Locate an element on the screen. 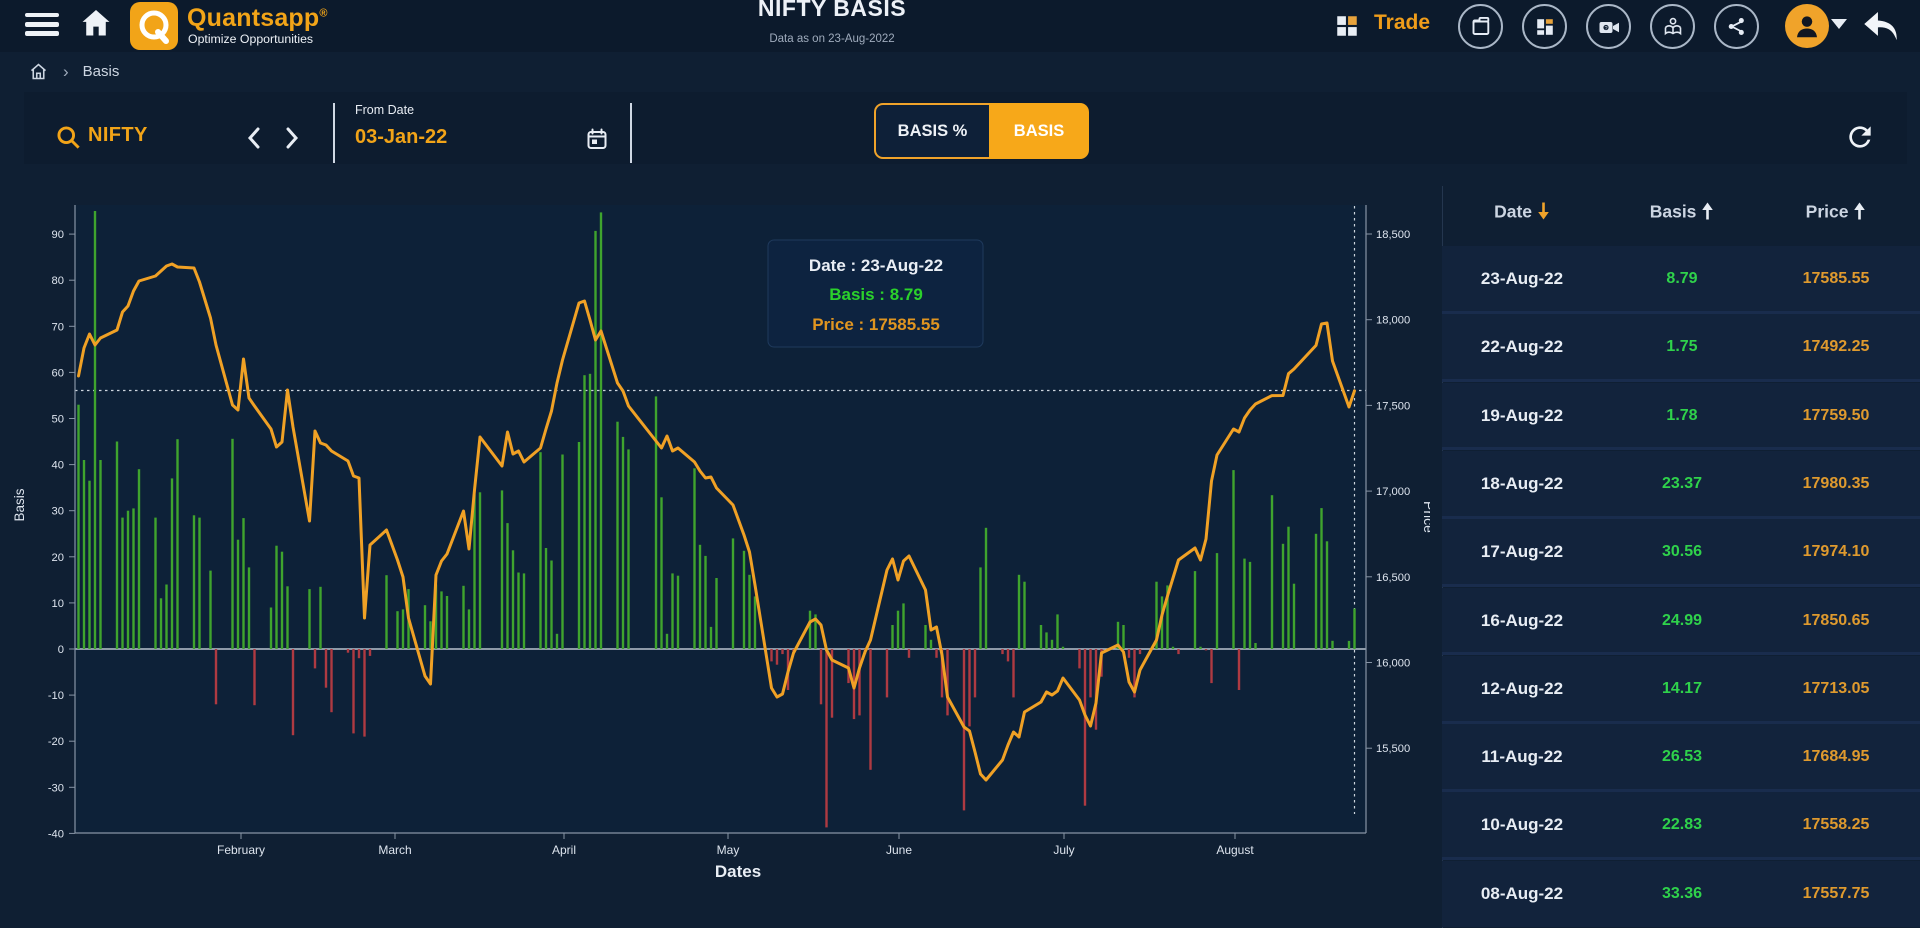 The image size is (1920, 928). svg-text: Basis : 8.79 is located at coordinates (876, 294).